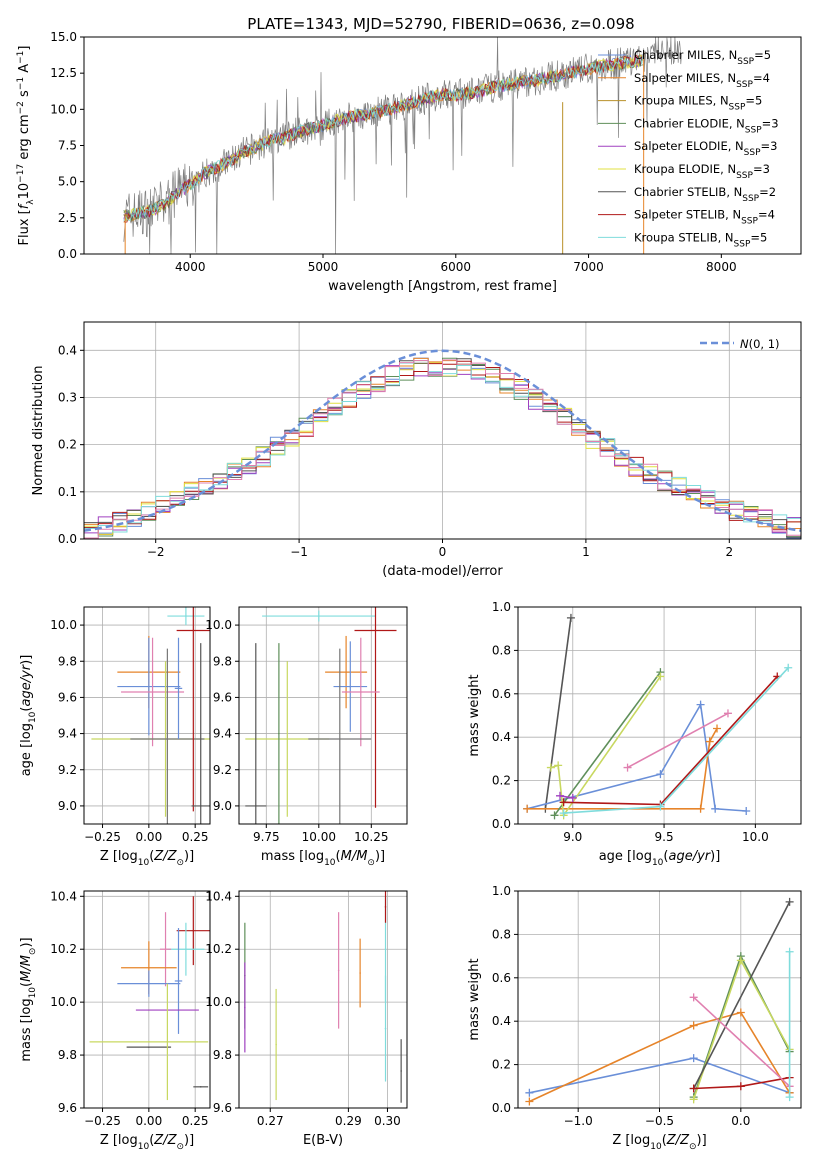  I want to click on y-tick-label: 0.6, so click(501, 694).